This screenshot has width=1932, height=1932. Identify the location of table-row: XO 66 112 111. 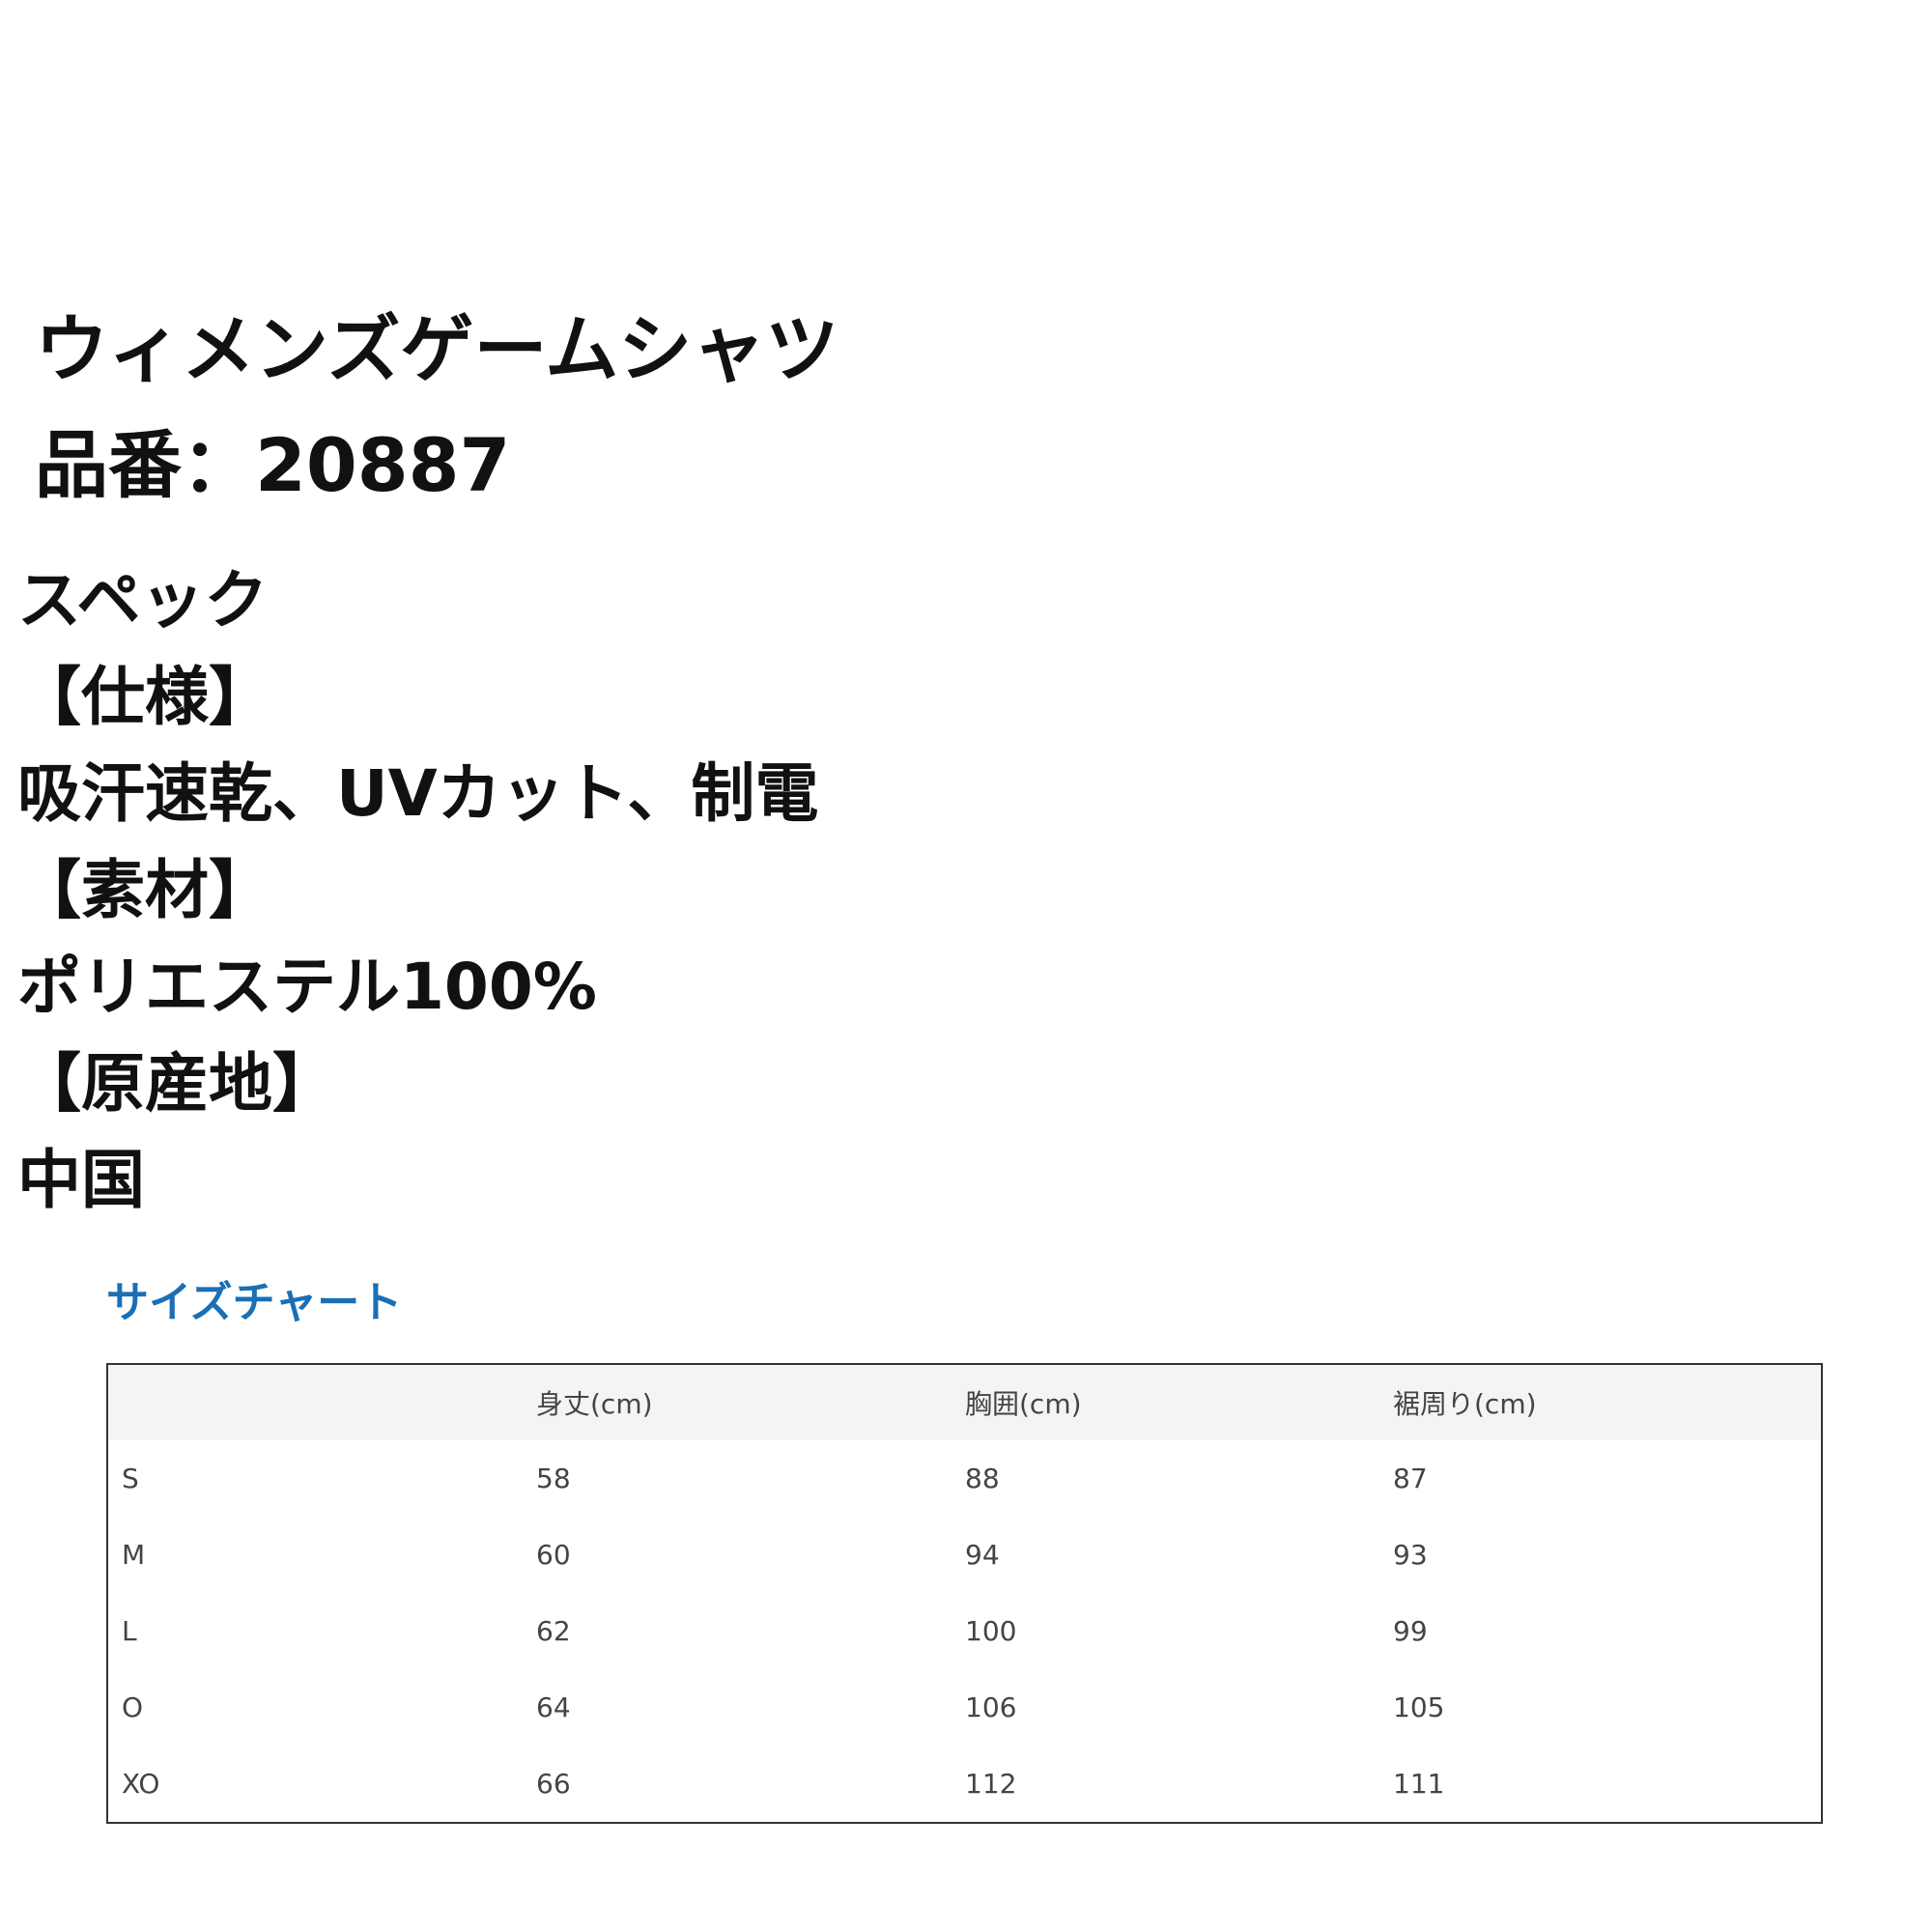
(964, 1784).